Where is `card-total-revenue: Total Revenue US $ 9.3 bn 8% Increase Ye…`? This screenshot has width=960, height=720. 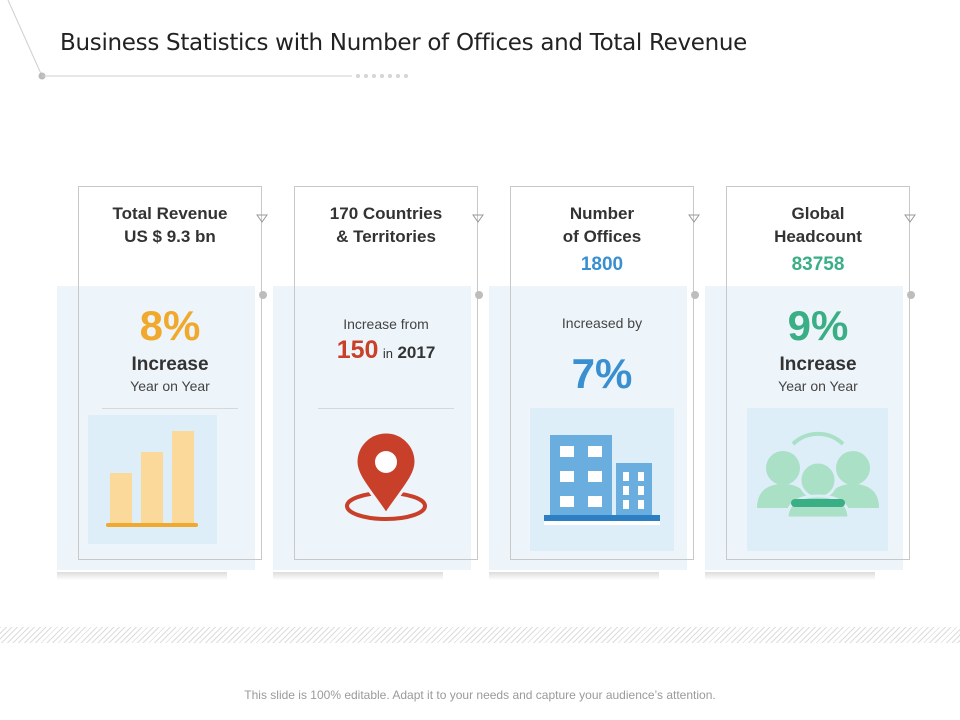 card-total-revenue: Total Revenue US $ 9.3 bn 8% Increase Ye… is located at coordinates (162, 383).